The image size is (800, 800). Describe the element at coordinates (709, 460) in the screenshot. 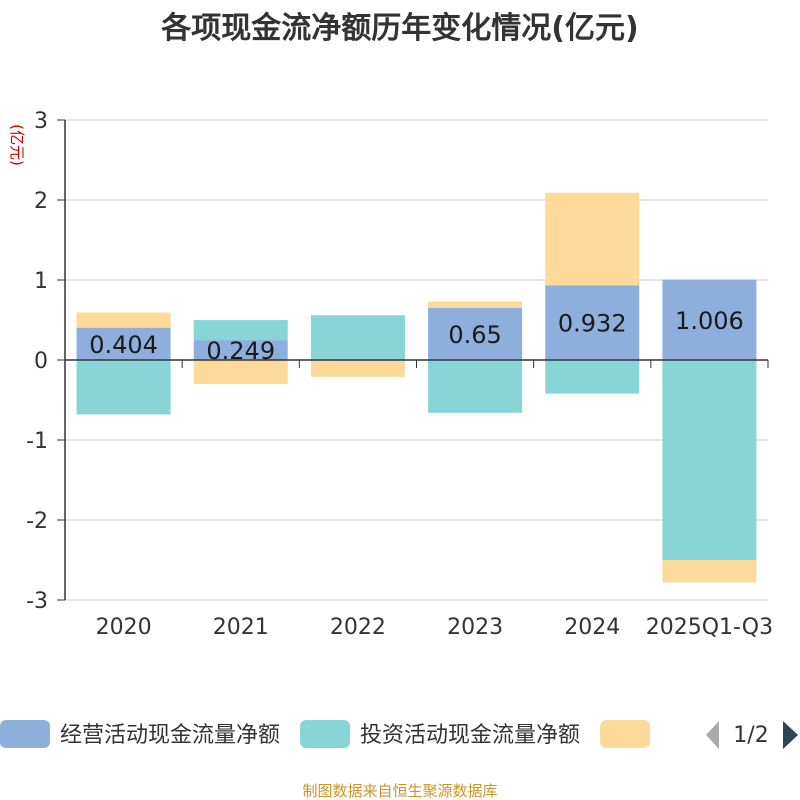

I see `bar-series-2-2025Q1-Q3` at that location.